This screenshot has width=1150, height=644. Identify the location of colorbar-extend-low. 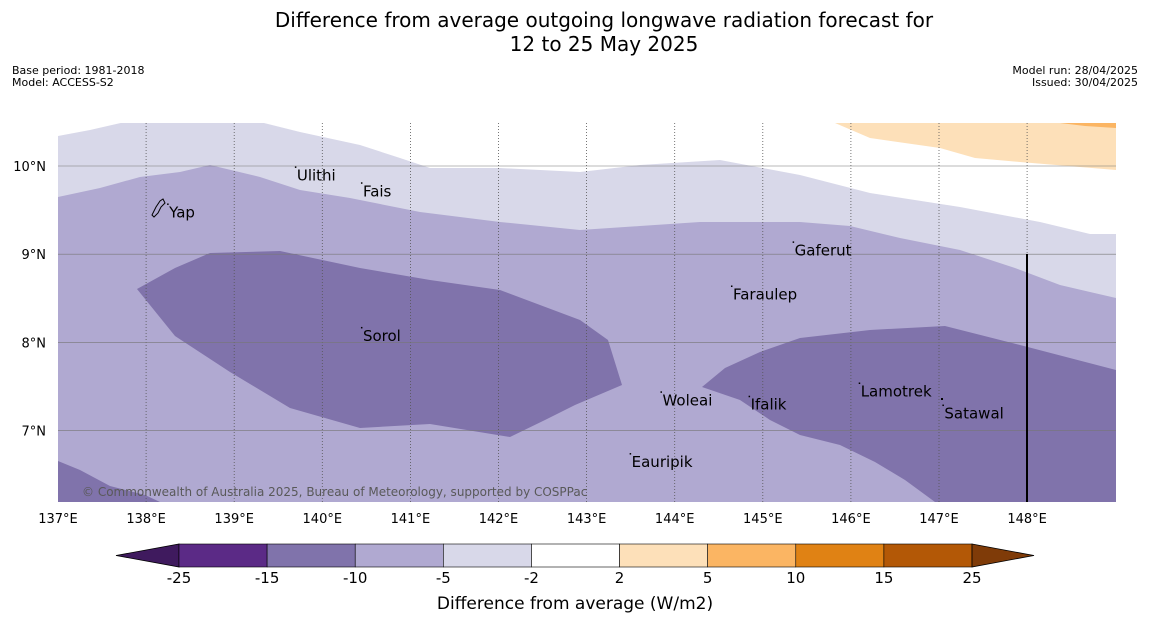
(147, 555).